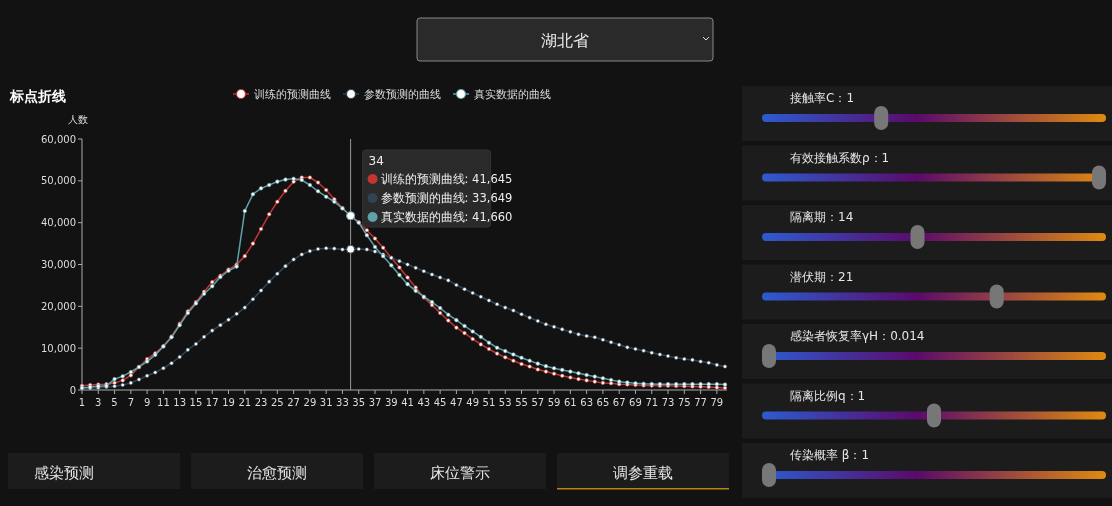 The image size is (1112, 506). Describe the element at coordinates (489, 402) in the screenshot. I see `x-tick-label: 51` at that location.